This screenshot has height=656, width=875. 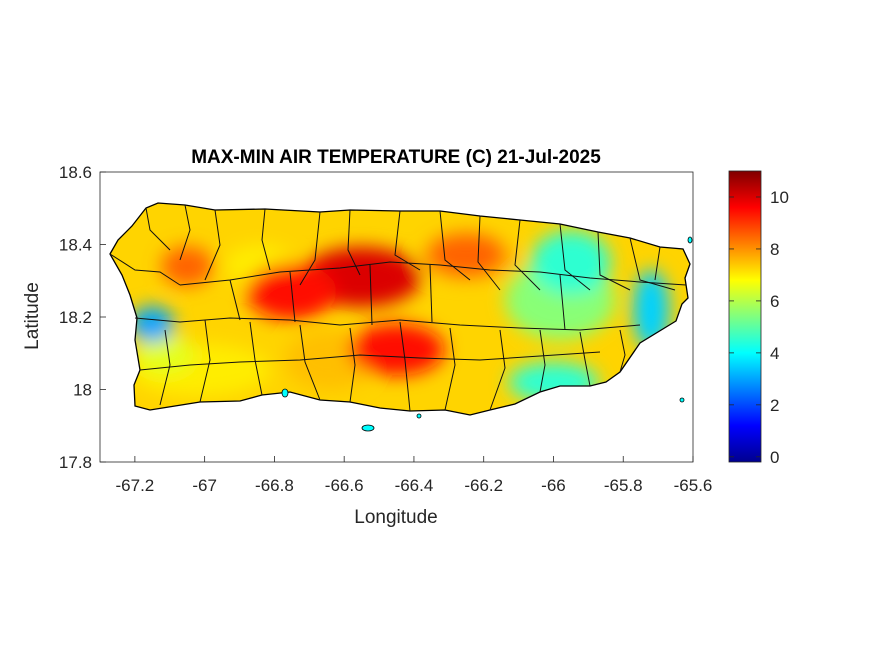 What do you see at coordinates (779, 197) in the screenshot?
I see `colorbar-tick-label: 10` at bounding box center [779, 197].